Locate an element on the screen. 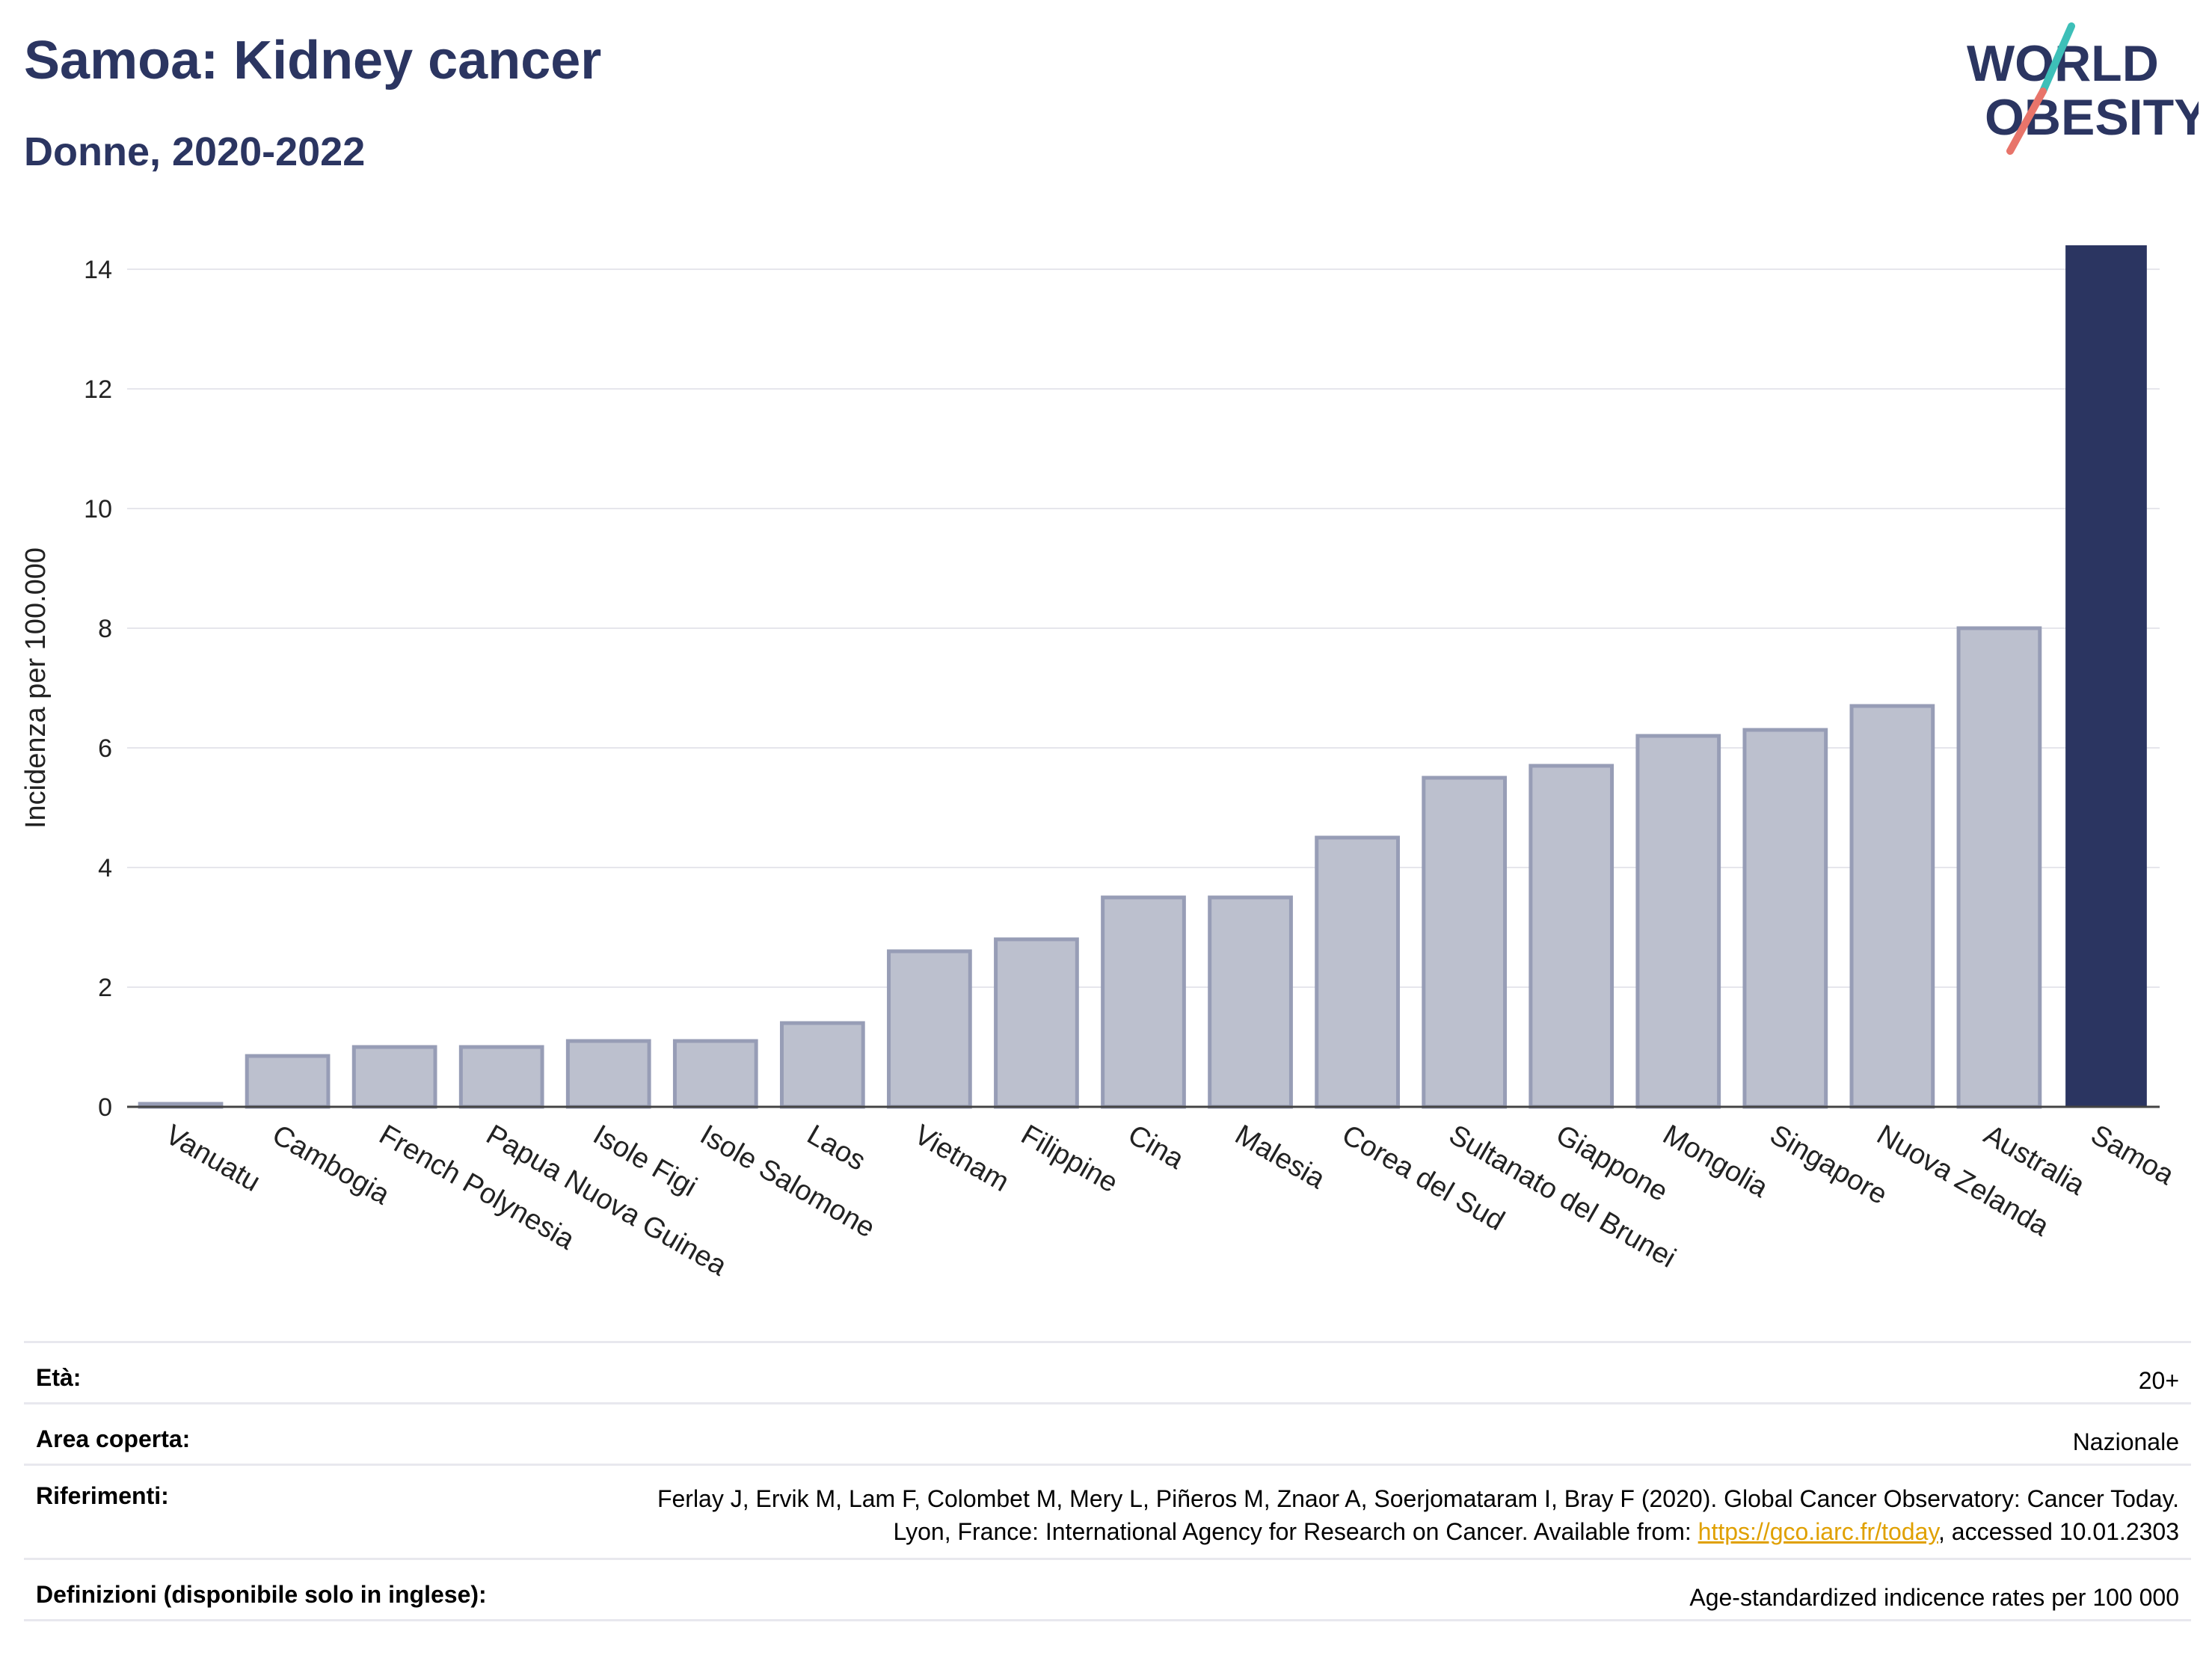 Image resolution: width=2212 pixels, height=1655 pixels. y-axis-title: Incidenza per 100.000 is located at coordinates (36, 688).